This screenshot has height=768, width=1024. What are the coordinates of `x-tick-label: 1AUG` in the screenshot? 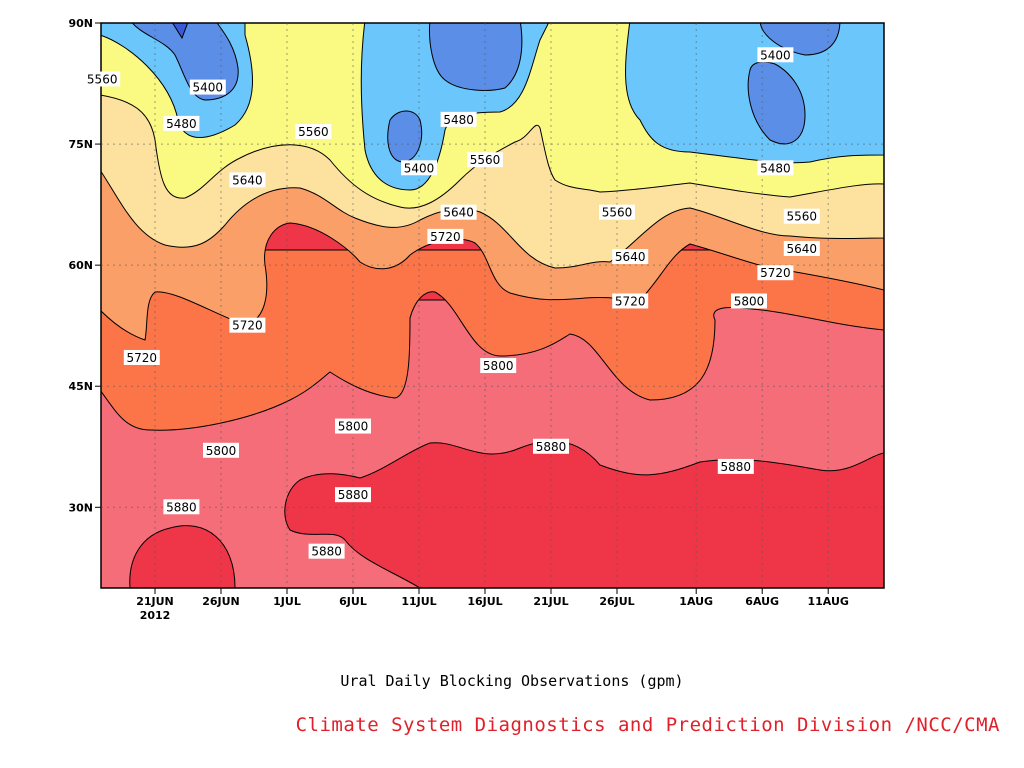 It's located at (696, 601).